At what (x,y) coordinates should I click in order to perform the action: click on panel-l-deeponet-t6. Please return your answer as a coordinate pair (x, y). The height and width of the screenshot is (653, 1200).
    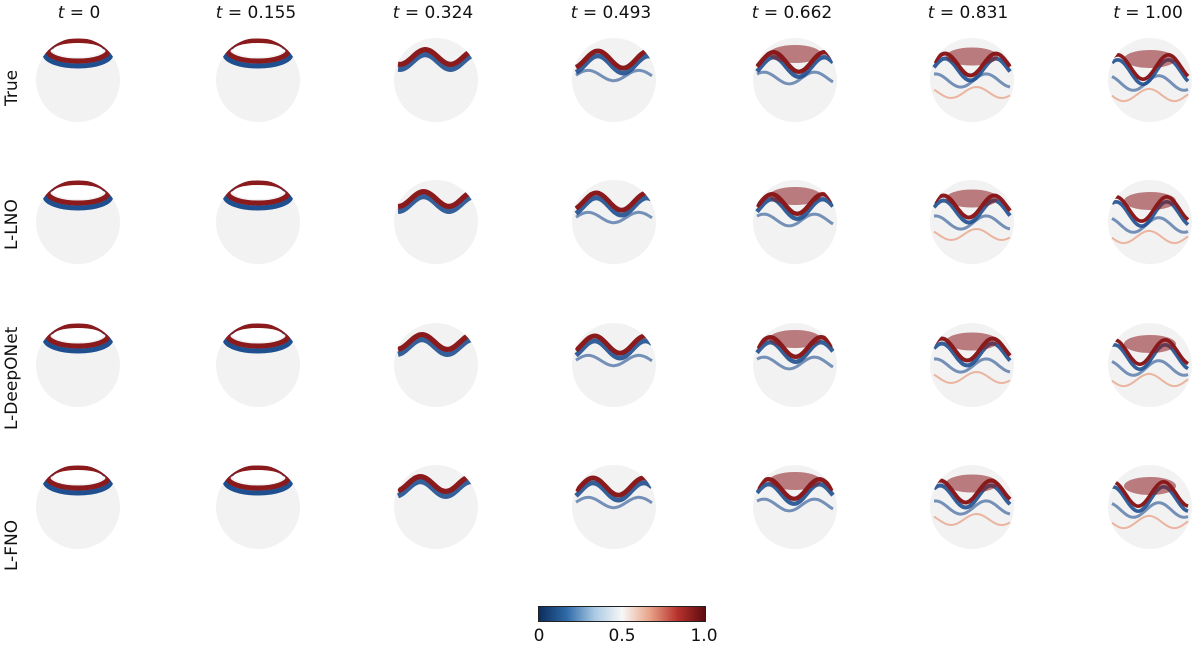
    Looking at the image, I should click on (1150, 365).